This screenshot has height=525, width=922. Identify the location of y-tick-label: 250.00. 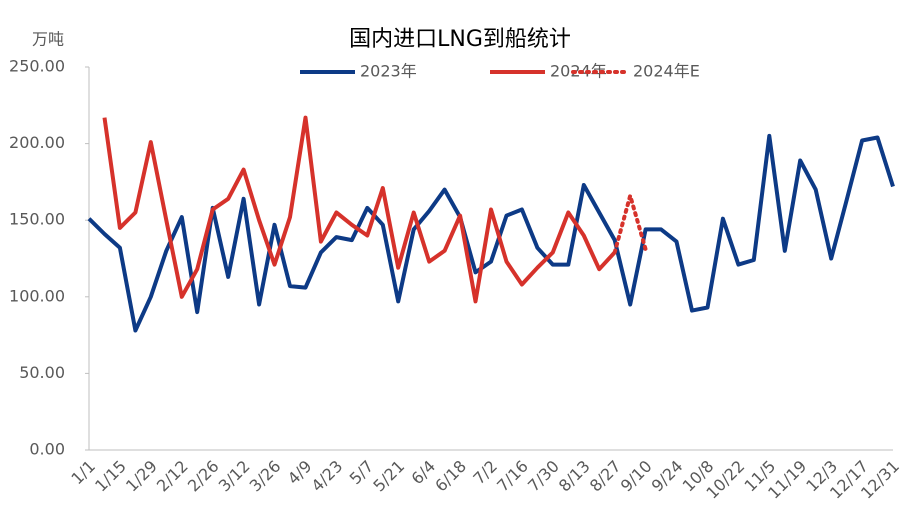
(37, 66).